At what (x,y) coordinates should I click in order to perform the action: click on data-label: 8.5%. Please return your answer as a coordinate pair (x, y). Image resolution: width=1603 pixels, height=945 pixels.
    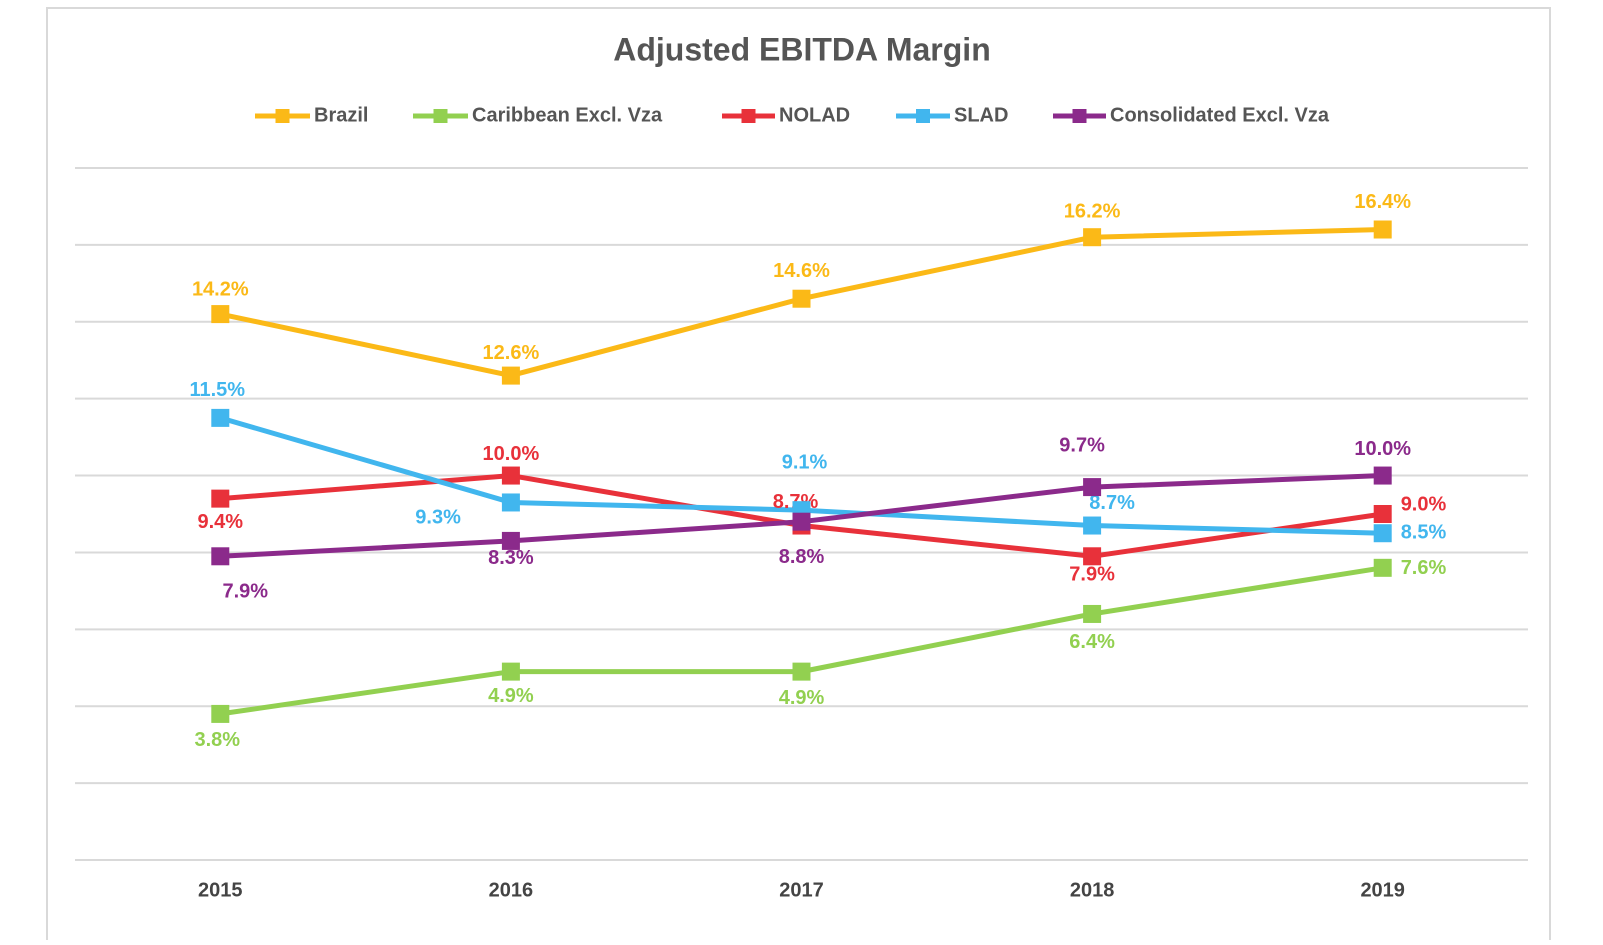
    Looking at the image, I should click on (1424, 533).